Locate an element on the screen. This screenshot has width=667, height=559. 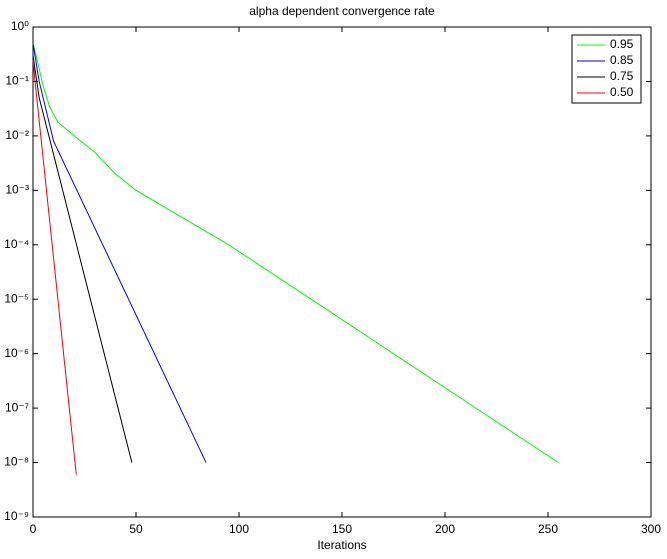
x-tick-label: 50 is located at coordinates (136, 529).